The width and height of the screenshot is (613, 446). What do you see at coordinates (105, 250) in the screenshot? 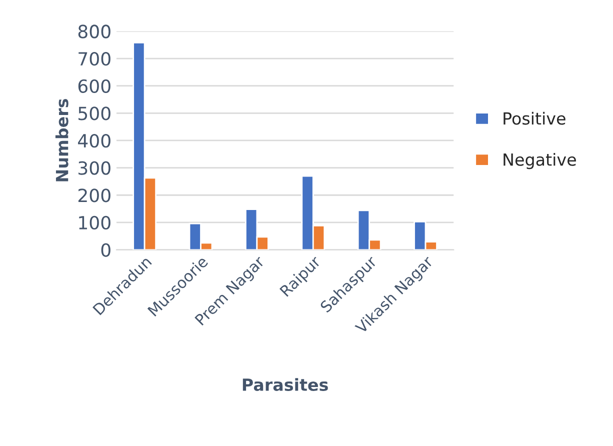
I see `y-tick-label: 0` at bounding box center [105, 250].